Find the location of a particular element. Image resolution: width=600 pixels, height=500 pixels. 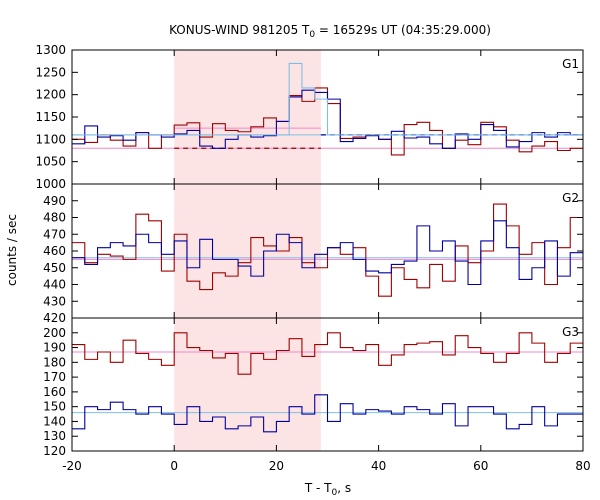

y-tick-label: 440 is located at coordinates (54, 285).